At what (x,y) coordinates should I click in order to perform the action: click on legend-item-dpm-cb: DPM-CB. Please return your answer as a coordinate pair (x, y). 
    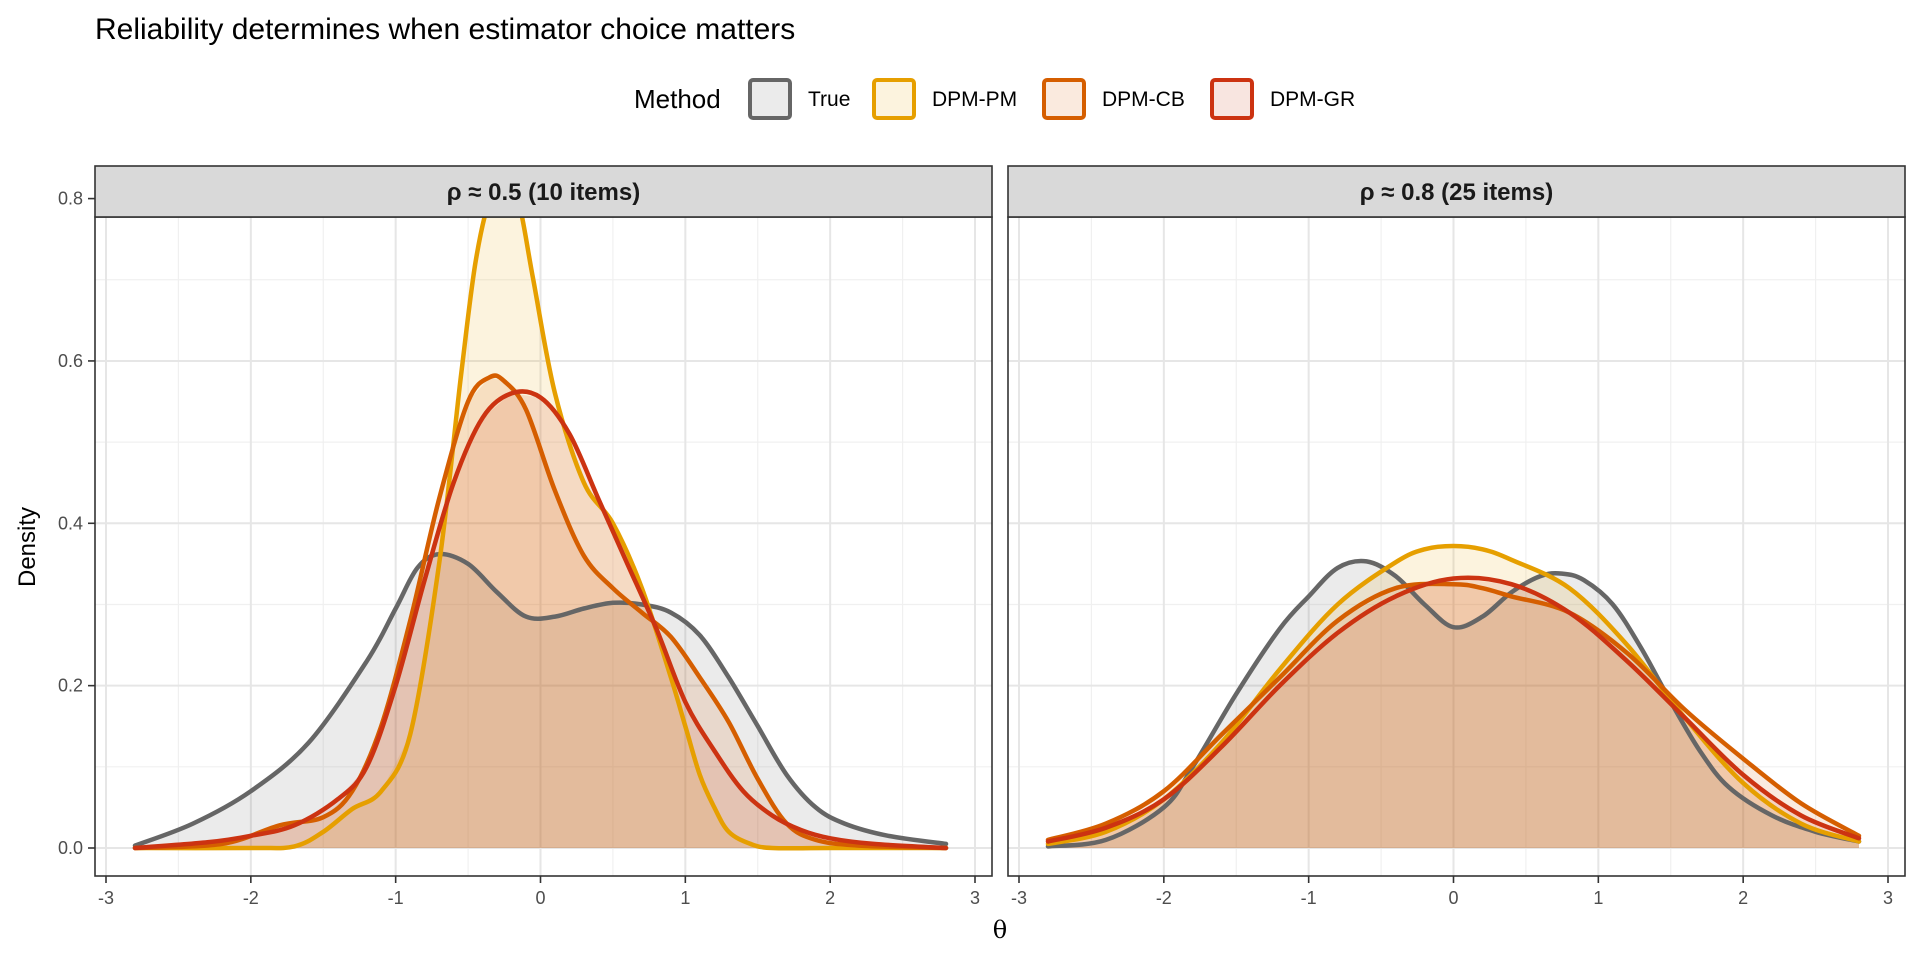
    Looking at the image, I should click on (1113, 99).